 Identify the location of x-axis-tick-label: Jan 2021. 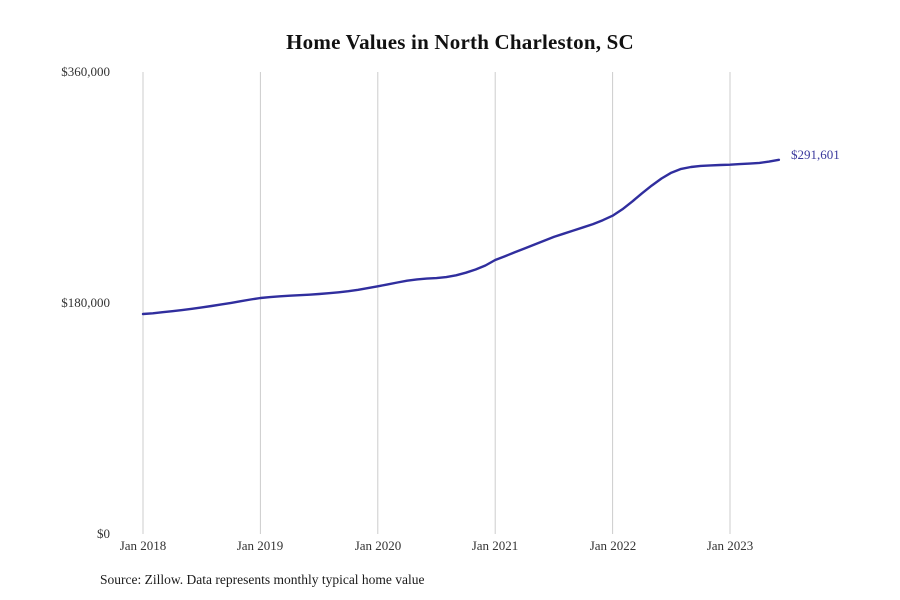
(495, 545).